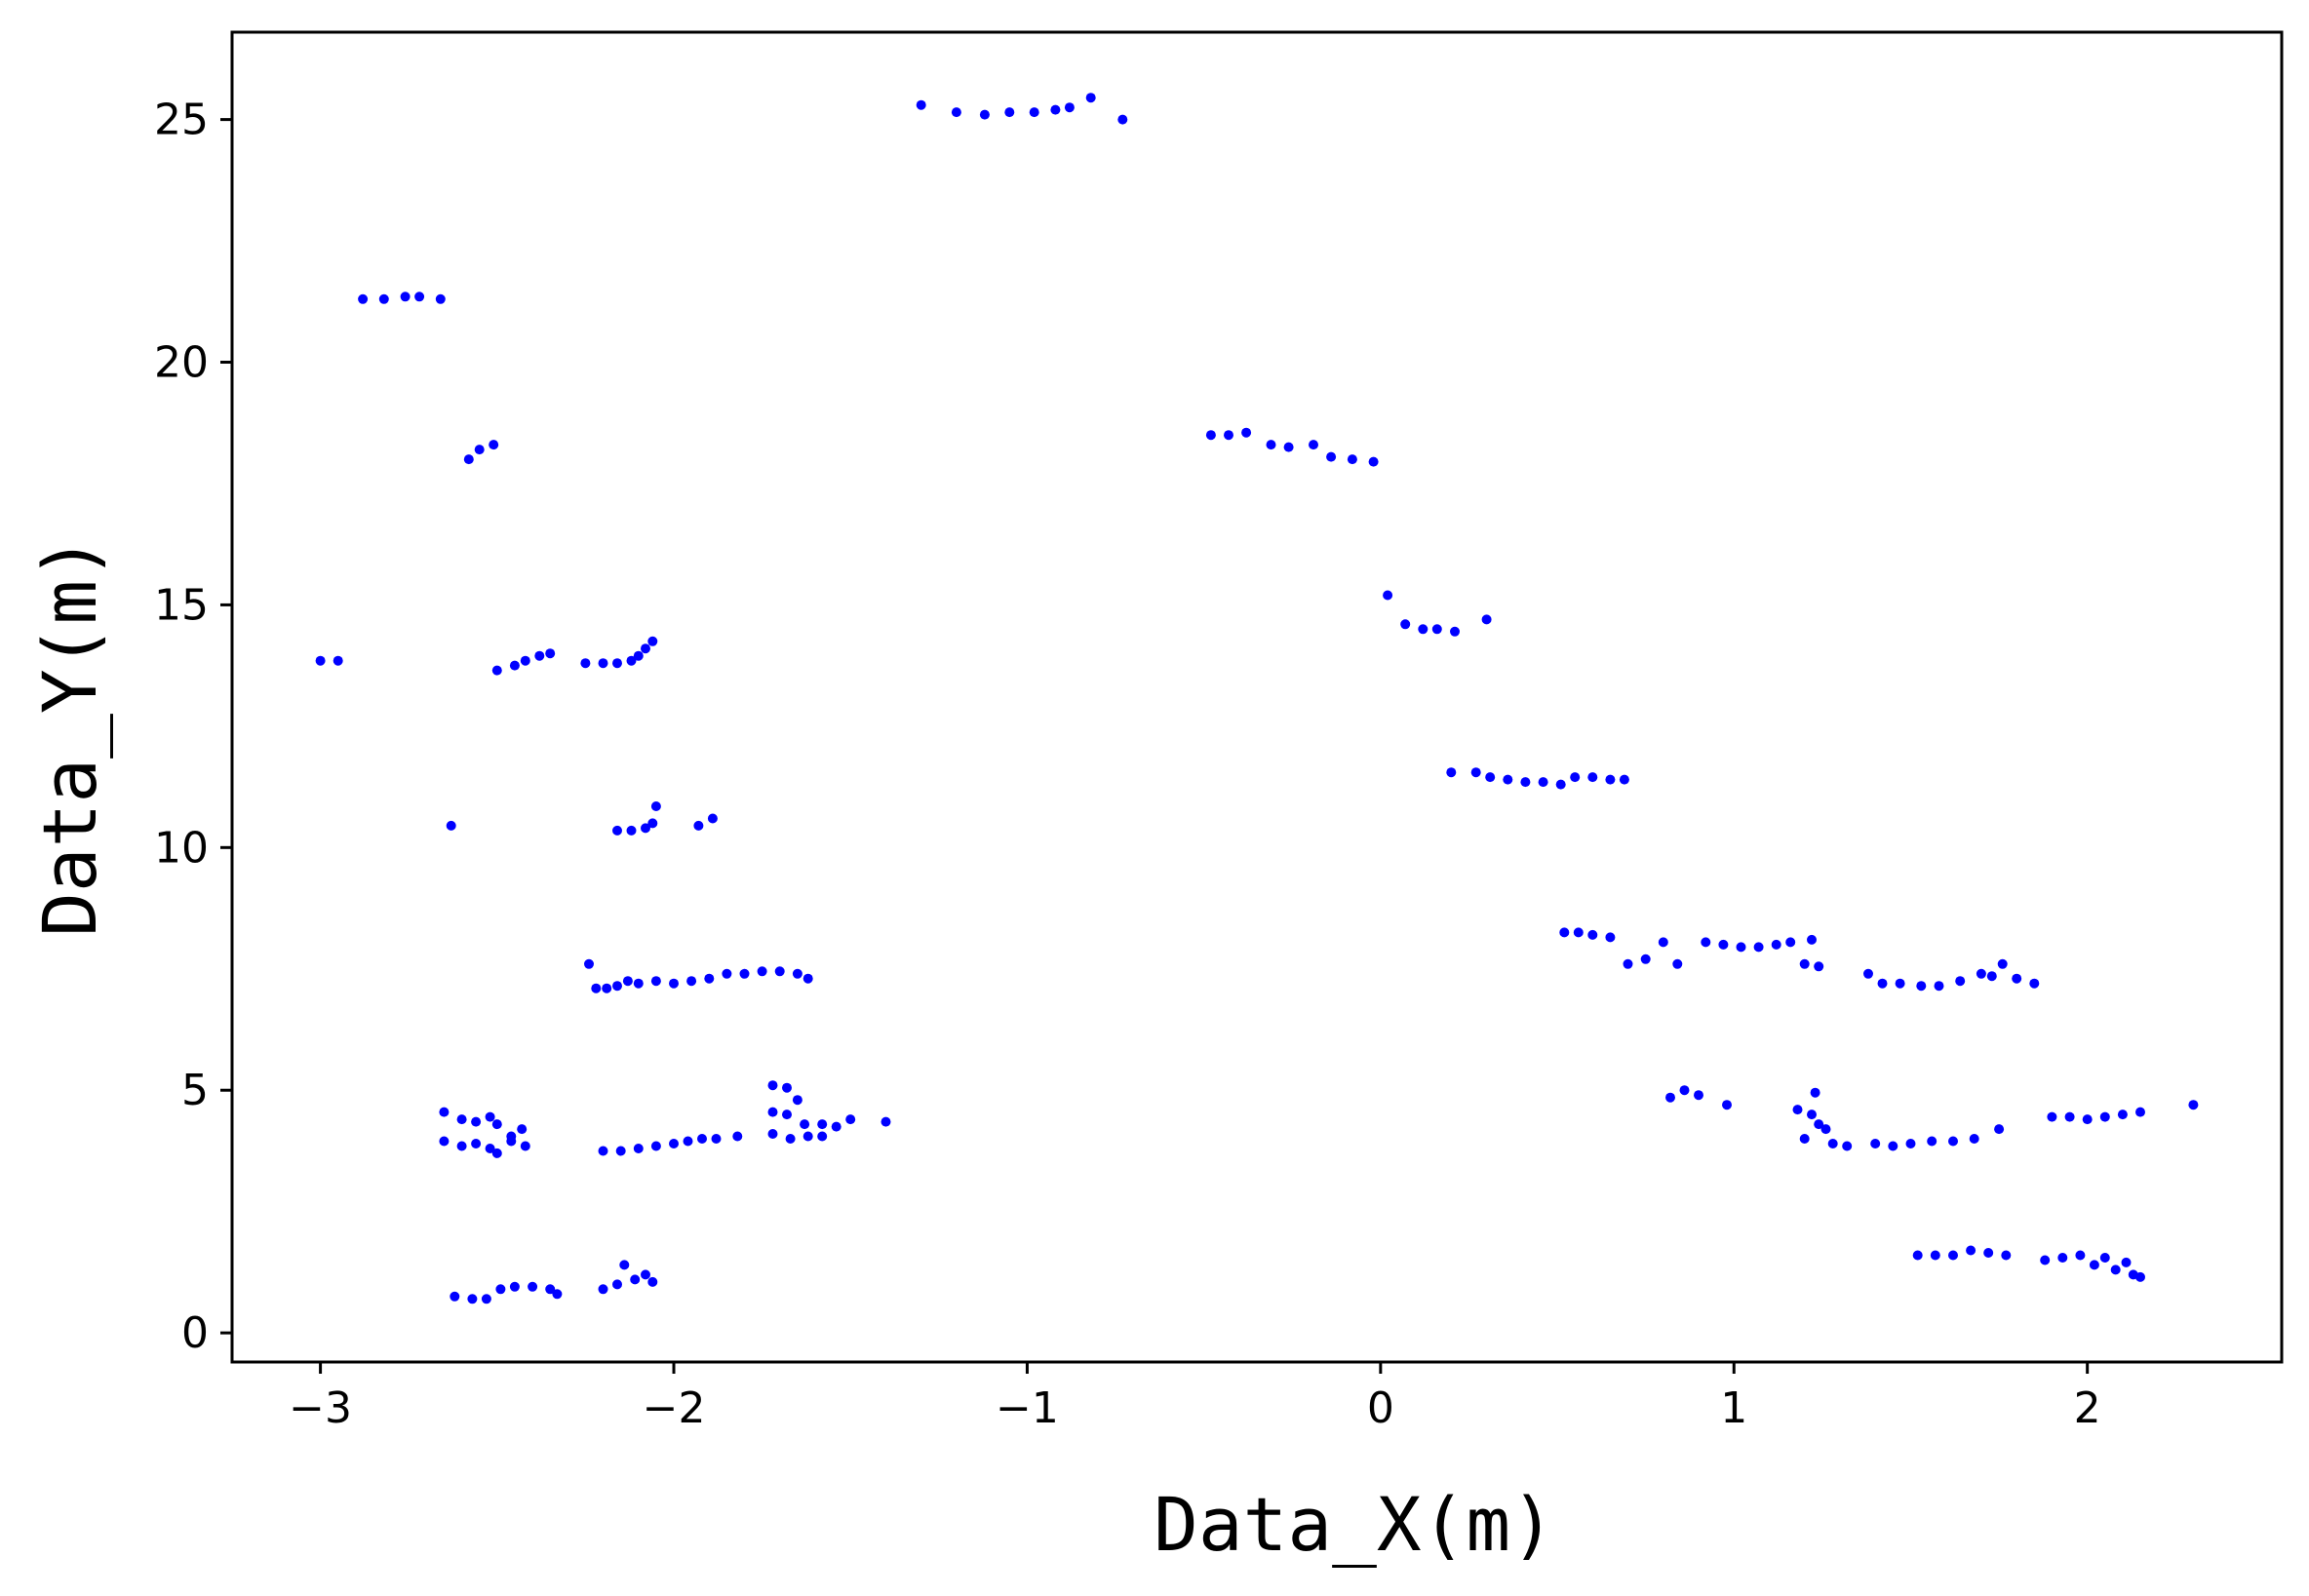 The height and width of the screenshot is (1596, 2309). I want to click on x-tick-label: −2, so click(674, 1408).